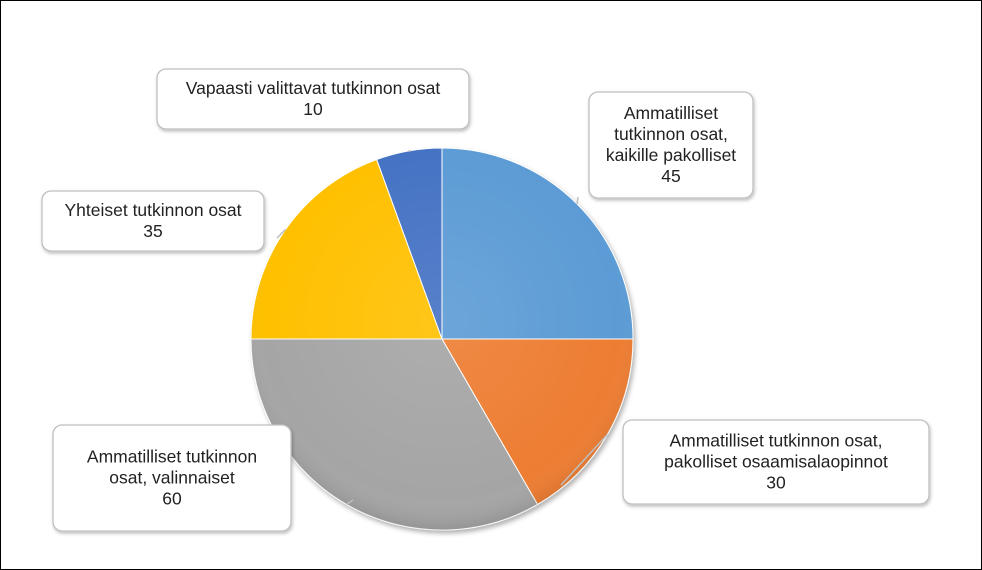 The height and width of the screenshot is (570, 982). What do you see at coordinates (775, 441) in the screenshot?
I see `slice-label-2-line-1: Ammatilliset tutkinnon osat,` at bounding box center [775, 441].